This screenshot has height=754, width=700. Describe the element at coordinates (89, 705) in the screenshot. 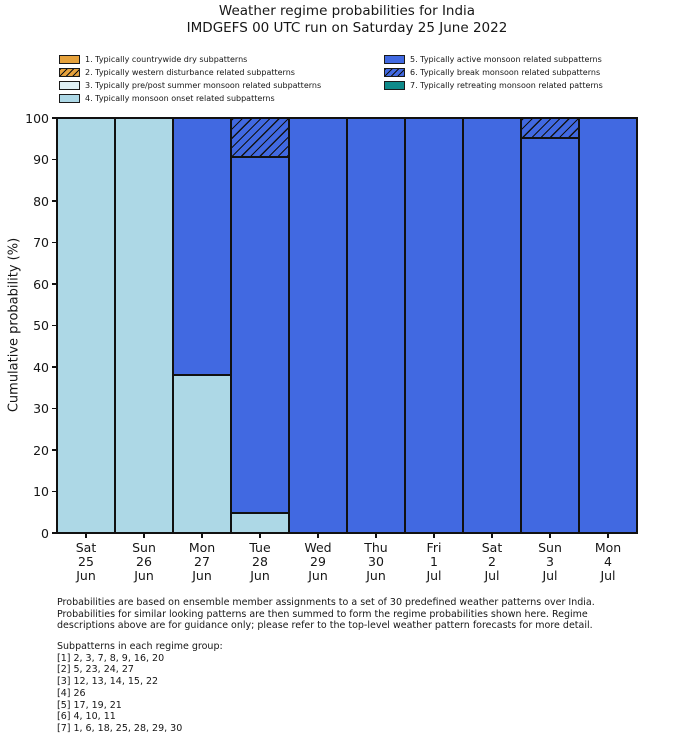

I see `subpattern-group-line: [5] 17, 19, 21` at that location.